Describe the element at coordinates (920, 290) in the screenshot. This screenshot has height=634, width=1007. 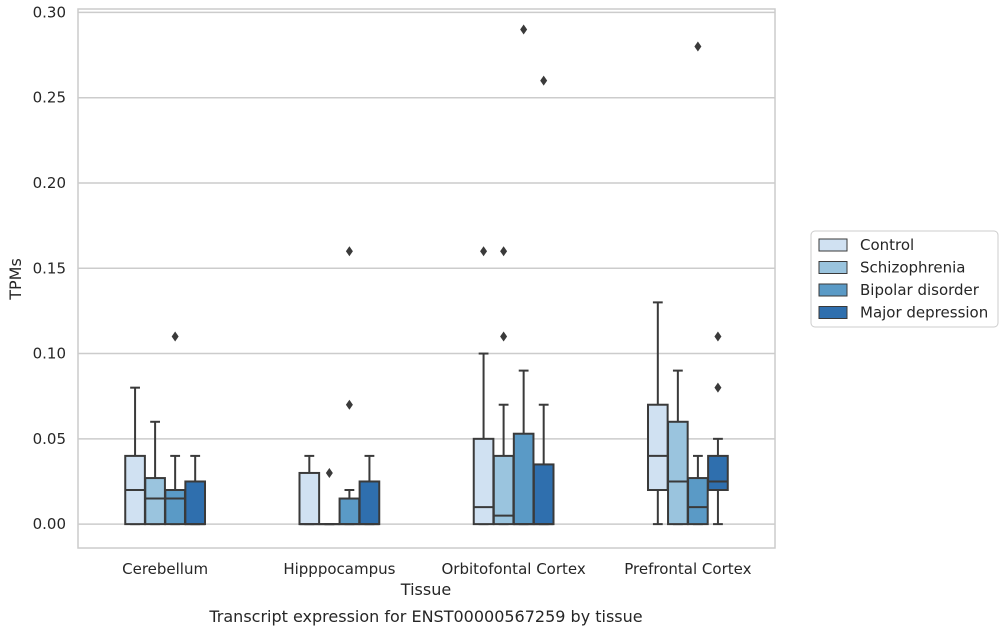
I see `legend-label: Bipolar disorder` at that location.